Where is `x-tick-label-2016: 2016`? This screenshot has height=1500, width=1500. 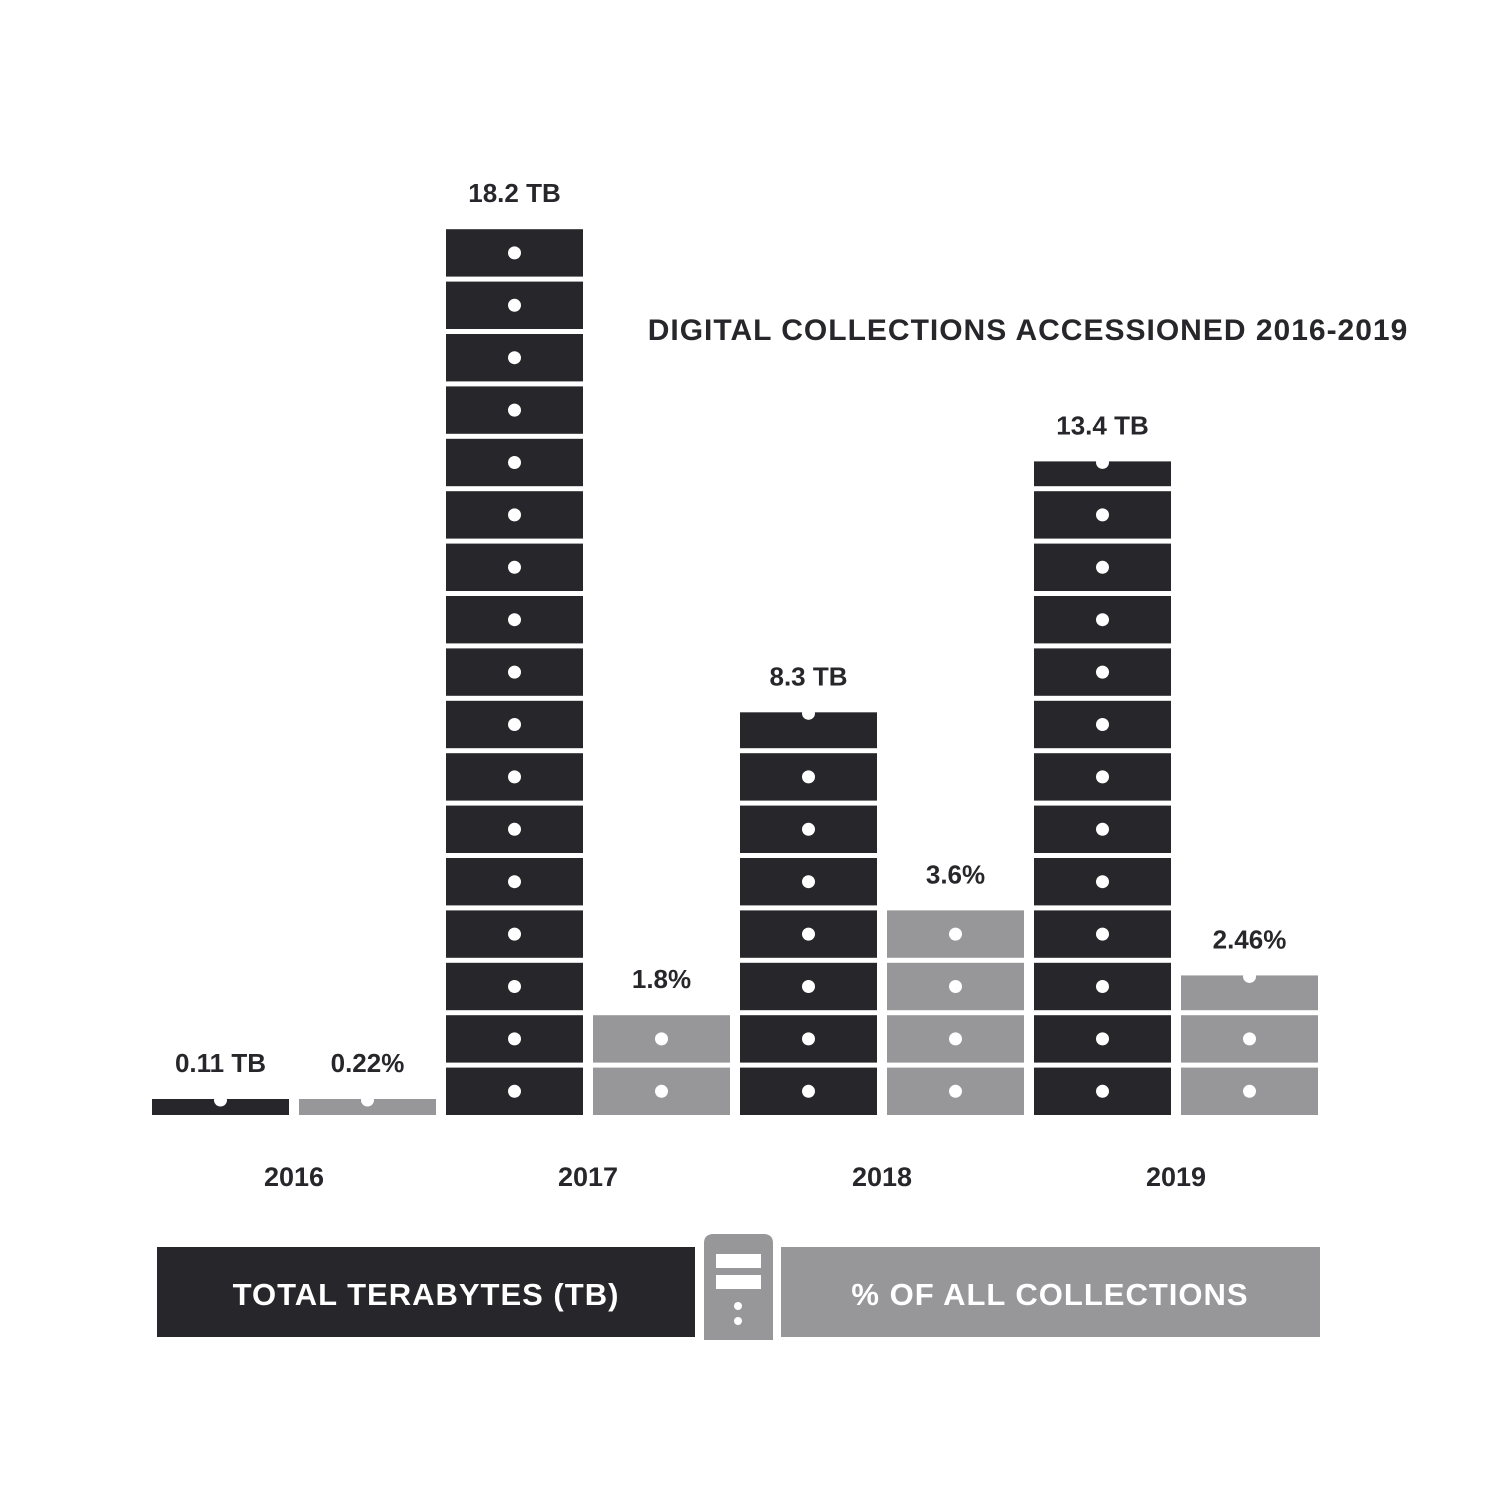
x-tick-label-2016: 2016 is located at coordinates (294, 1177).